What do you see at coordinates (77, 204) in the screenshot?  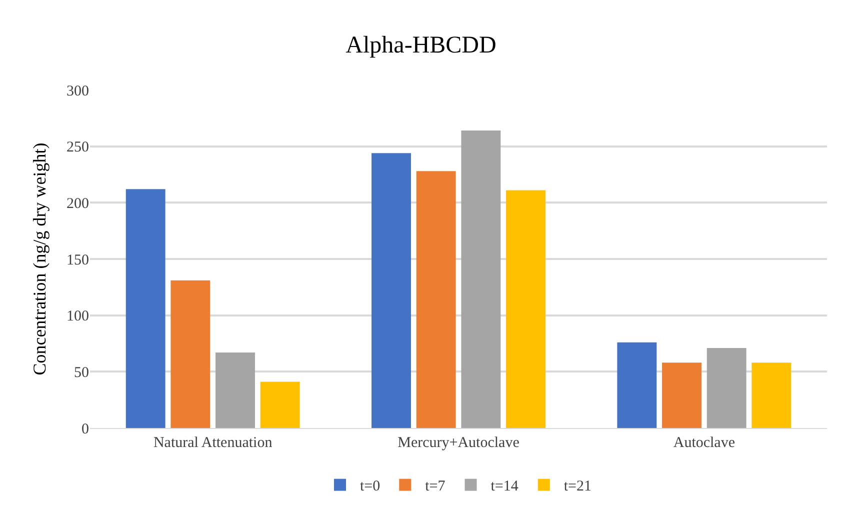 I see `y-tick-label: 200` at bounding box center [77, 204].